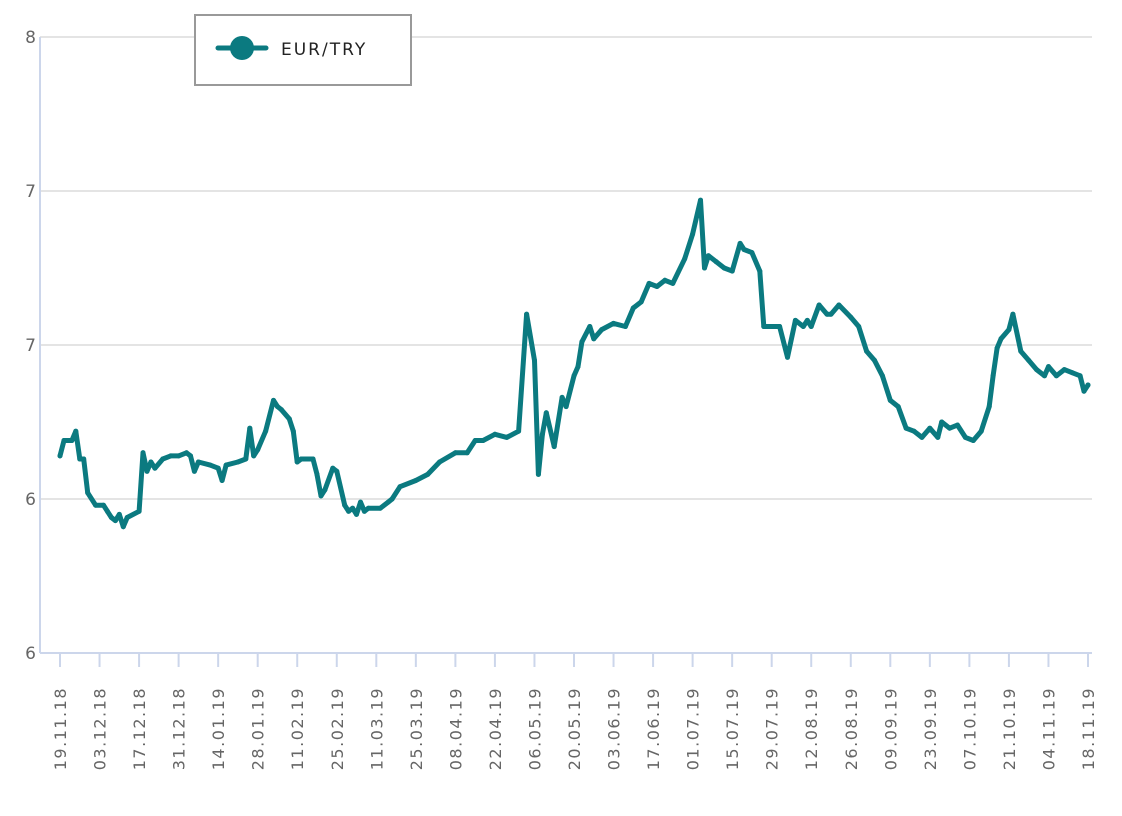 This screenshot has width=1122, height=816. I want to click on y-tick-label-2: 7, so click(30, 346).